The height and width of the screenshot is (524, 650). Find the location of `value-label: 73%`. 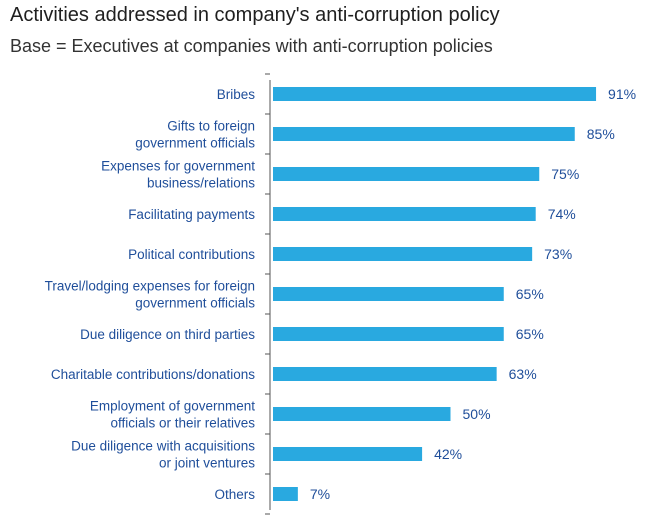

value-label: 73% is located at coordinates (558, 254).